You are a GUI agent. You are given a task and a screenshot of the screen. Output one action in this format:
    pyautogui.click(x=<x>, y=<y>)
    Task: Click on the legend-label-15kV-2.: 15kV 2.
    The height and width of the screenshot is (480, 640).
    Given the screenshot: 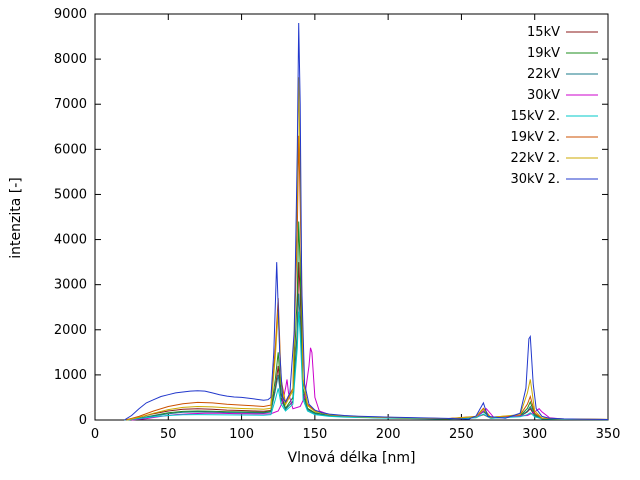 What is the action you would take?
    pyautogui.click(x=536, y=116)
    